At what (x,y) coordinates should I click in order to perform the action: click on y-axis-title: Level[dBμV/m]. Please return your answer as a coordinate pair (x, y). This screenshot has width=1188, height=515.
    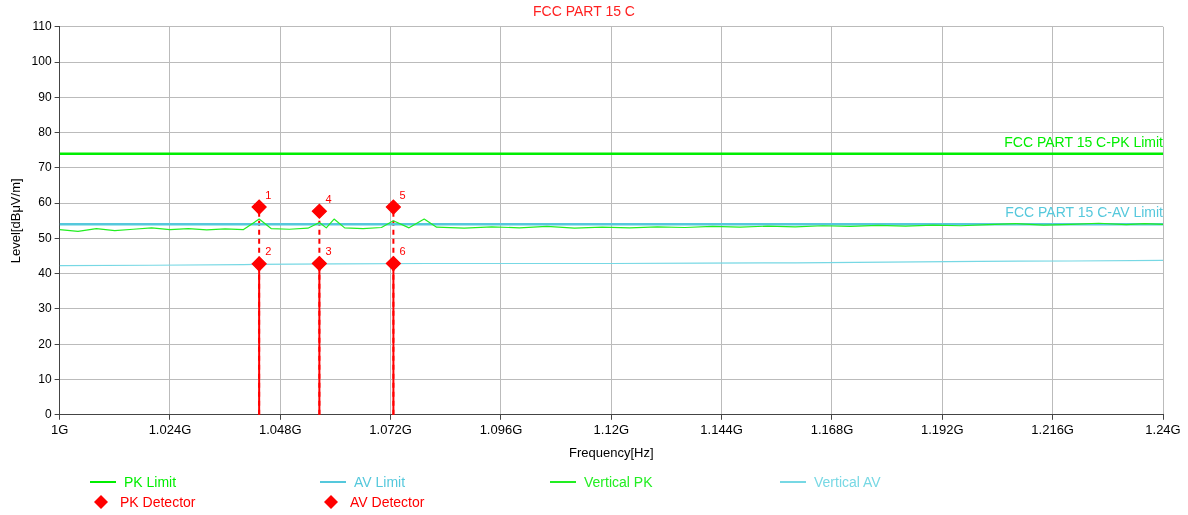
    Looking at the image, I should click on (16, 221).